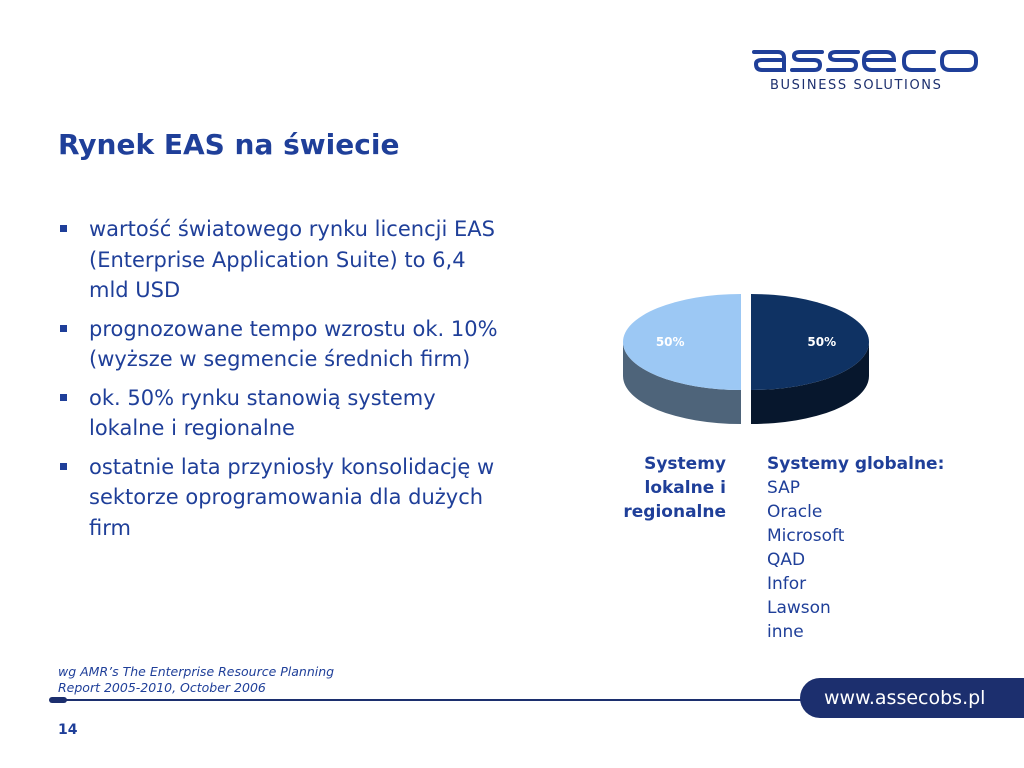  What do you see at coordinates (541, 700) in the screenshot?
I see `footer-divider` at bounding box center [541, 700].